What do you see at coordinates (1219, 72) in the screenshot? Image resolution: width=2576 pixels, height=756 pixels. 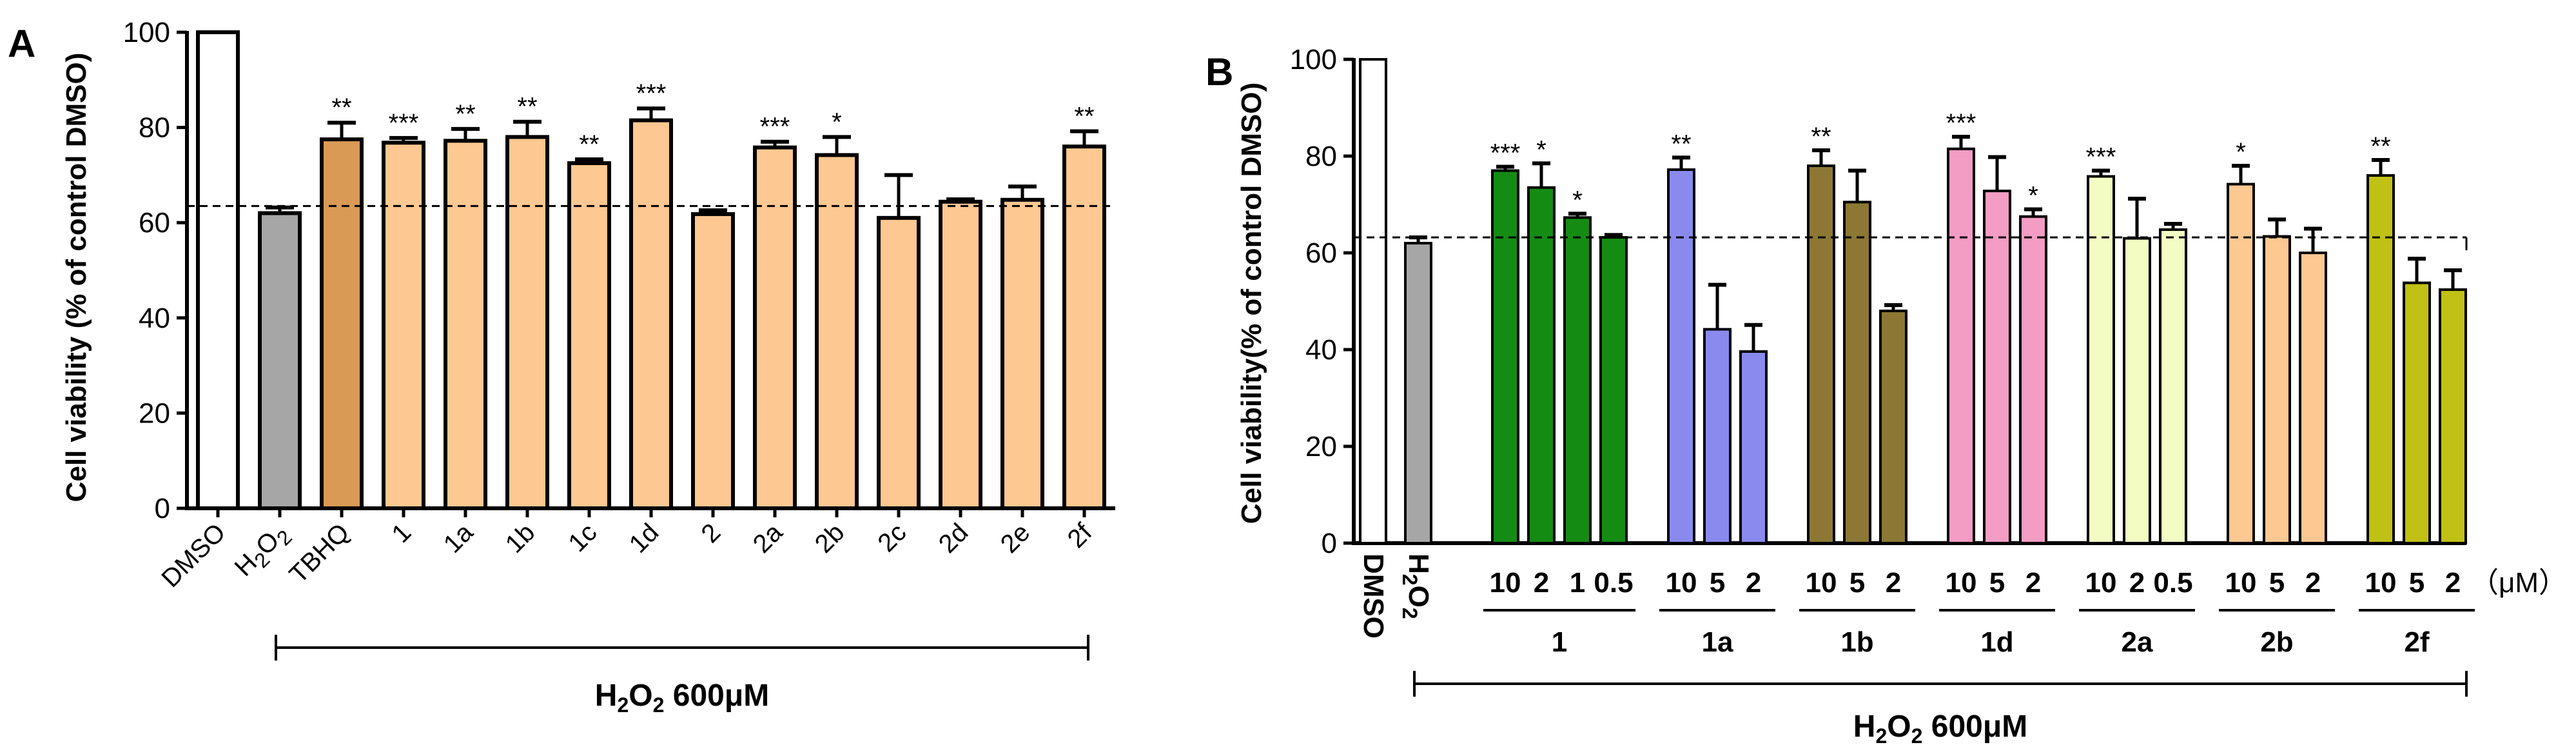 I see `panel-b-letter: B` at bounding box center [1219, 72].